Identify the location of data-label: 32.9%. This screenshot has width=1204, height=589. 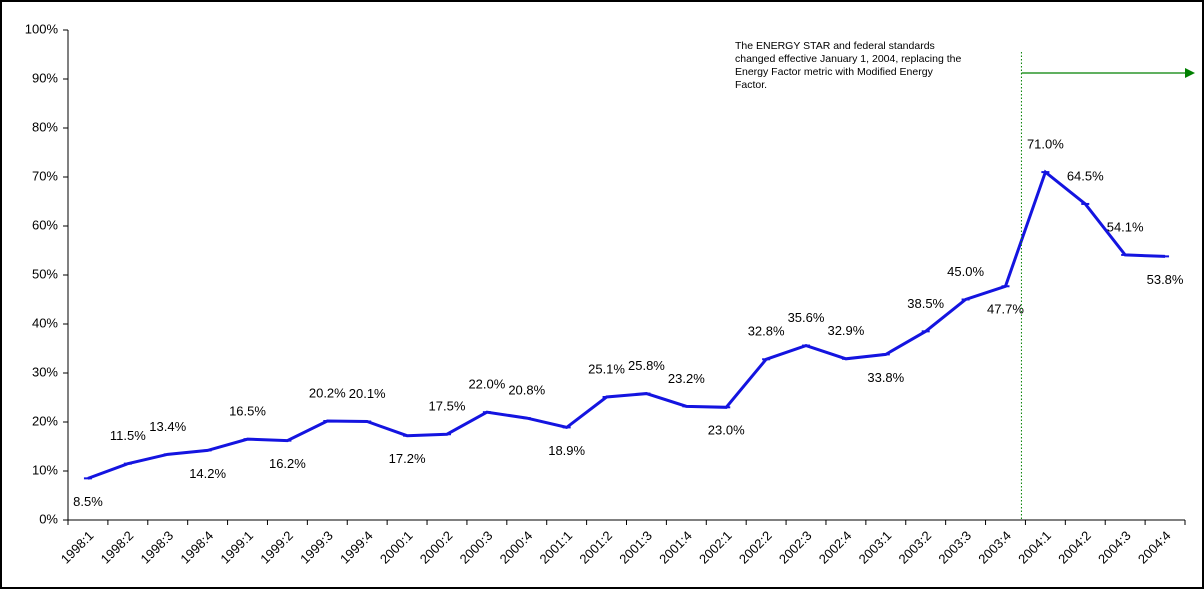
(845, 330).